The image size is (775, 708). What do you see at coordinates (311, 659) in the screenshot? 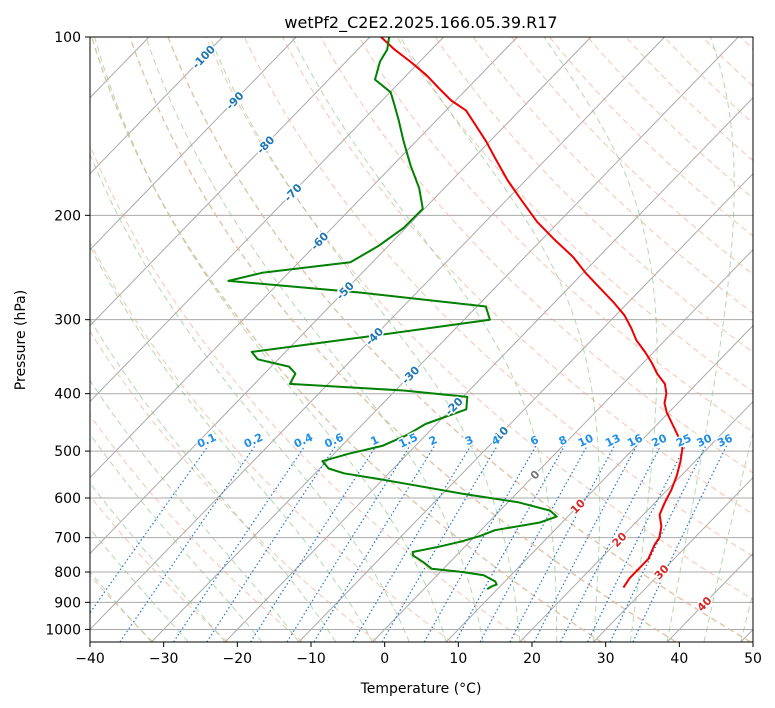
I see `x-tick-label: −10` at bounding box center [311, 659].